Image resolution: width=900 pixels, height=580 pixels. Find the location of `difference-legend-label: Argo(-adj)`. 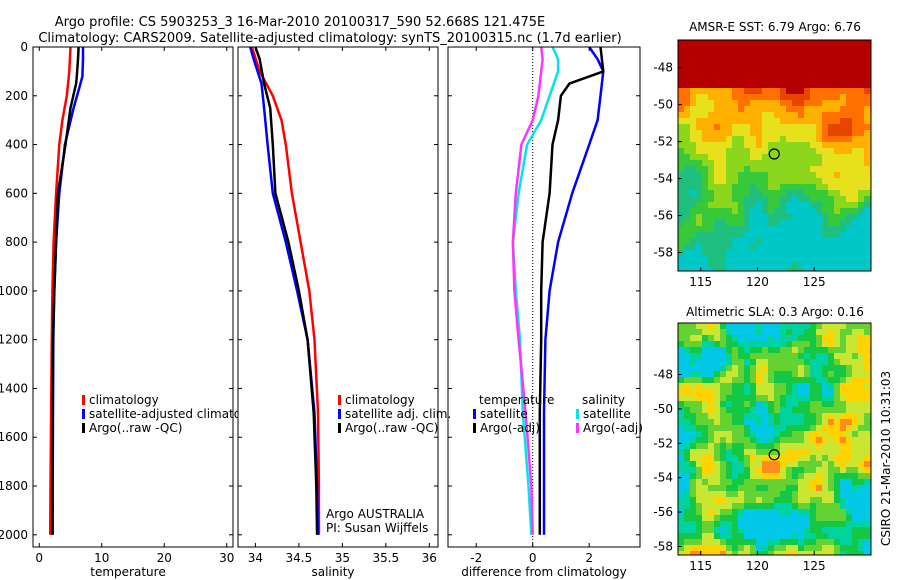

difference-legend-label: Argo(-adj) is located at coordinates (613, 428).